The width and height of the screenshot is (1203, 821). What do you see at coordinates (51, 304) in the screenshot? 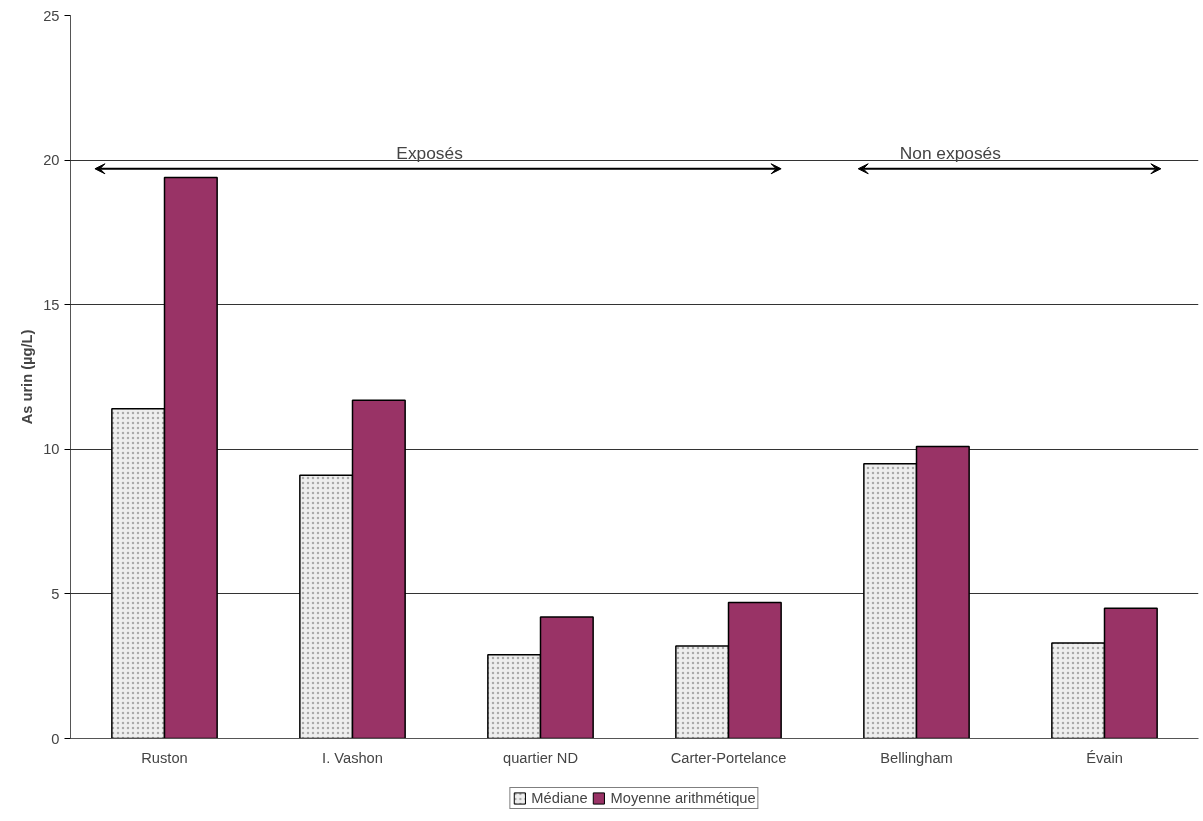
I see `y-tick-label: 15` at bounding box center [51, 304].